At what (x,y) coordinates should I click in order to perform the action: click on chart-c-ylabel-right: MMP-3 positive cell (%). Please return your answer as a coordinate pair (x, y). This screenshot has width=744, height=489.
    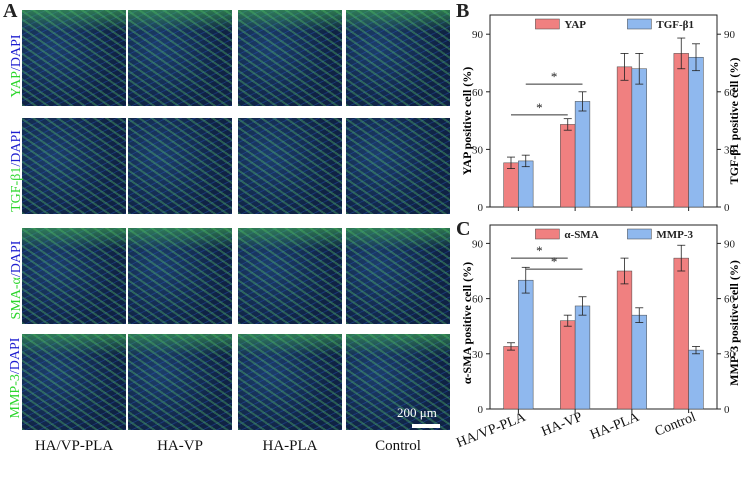
    Looking at the image, I should click on (734, 323).